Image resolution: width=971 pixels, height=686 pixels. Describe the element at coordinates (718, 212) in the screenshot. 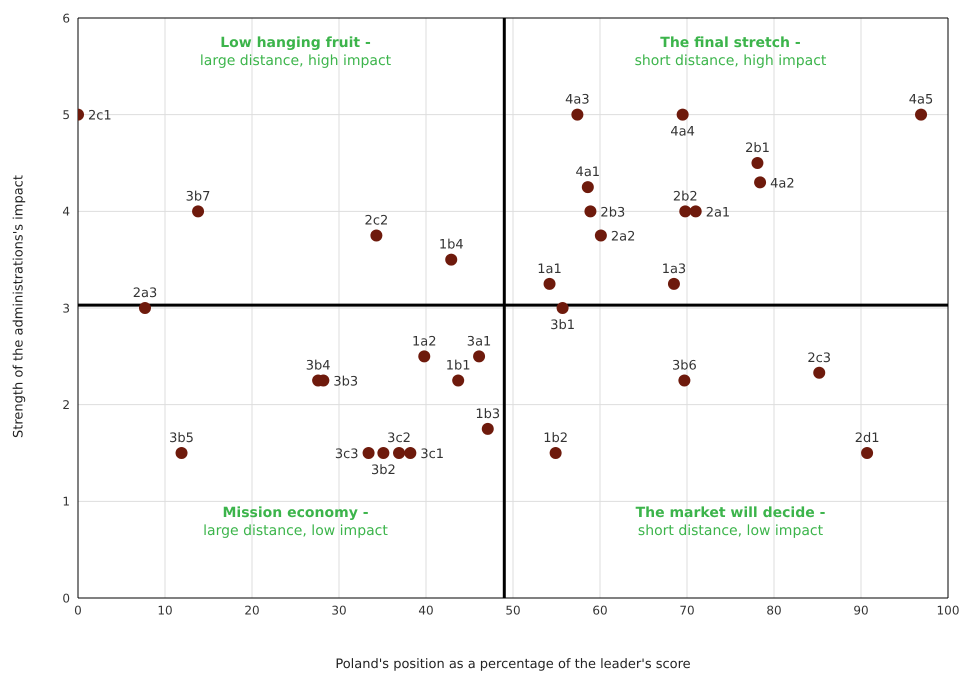

I see `data-label: 2a1` at that location.